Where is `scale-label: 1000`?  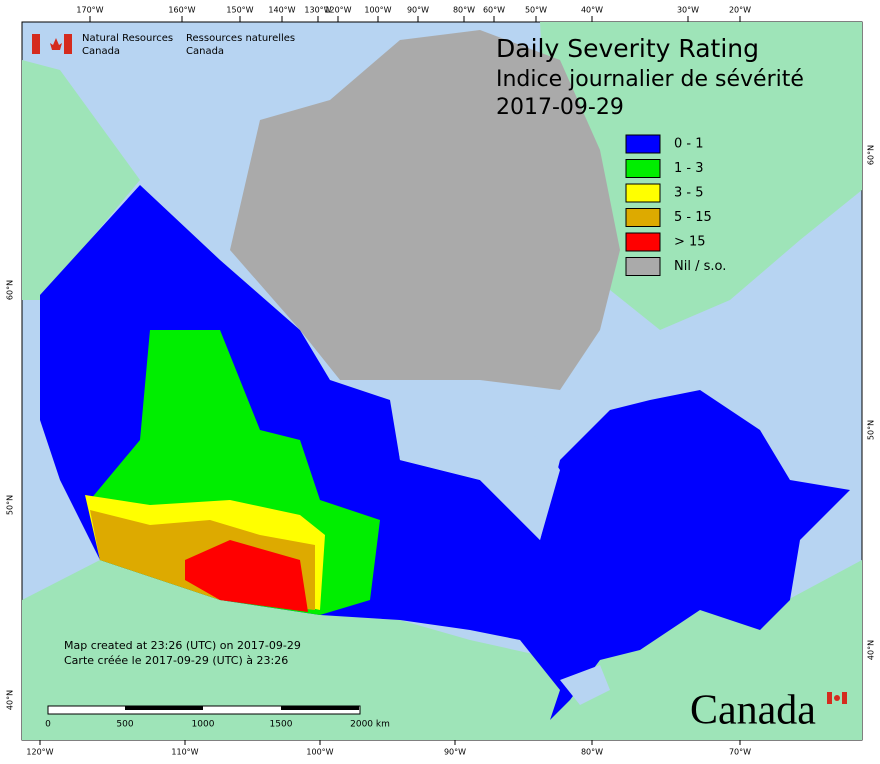
scale-label: 1000 is located at coordinates (203, 725).